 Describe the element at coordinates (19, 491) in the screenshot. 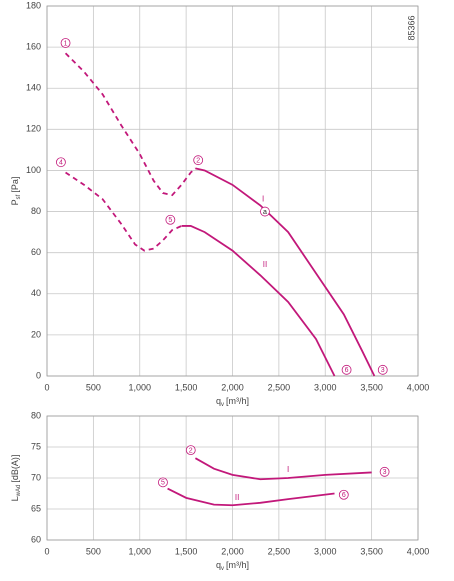

I see `axis-label-sub: wAd` at that location.